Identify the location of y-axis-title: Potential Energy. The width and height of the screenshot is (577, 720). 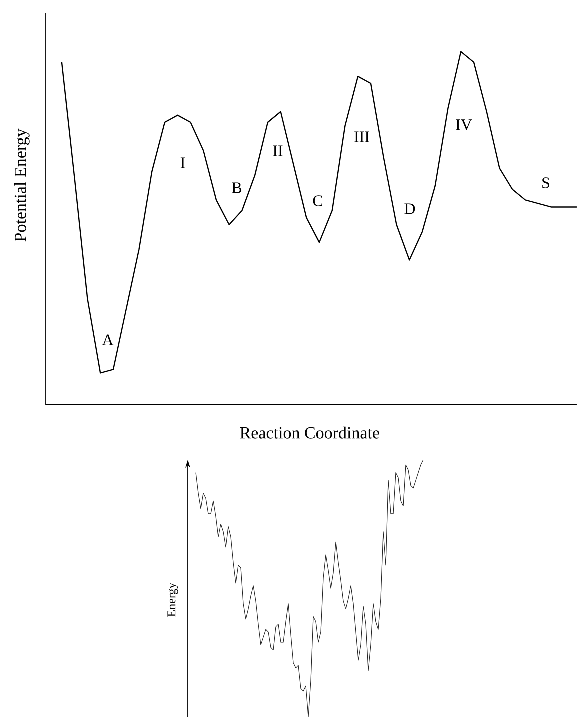
(22, 185).